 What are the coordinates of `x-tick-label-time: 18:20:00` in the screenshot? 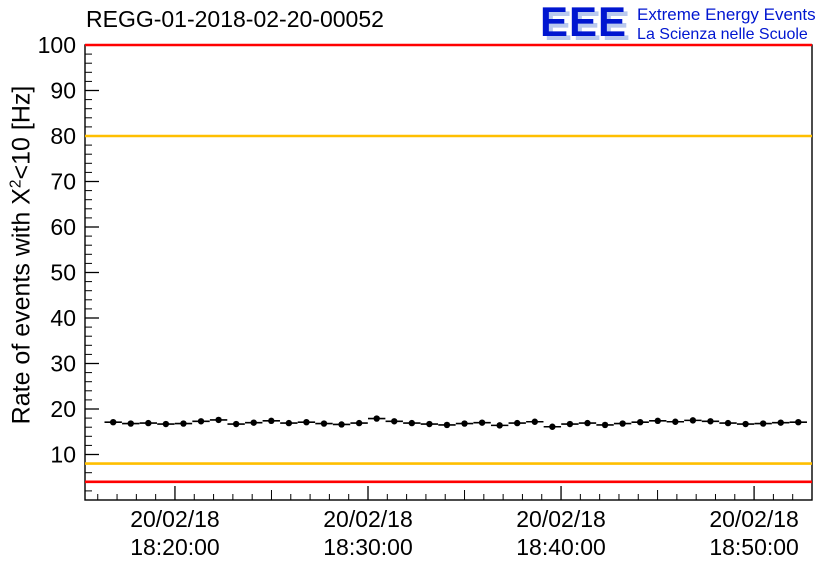 It's located at (175, 547).